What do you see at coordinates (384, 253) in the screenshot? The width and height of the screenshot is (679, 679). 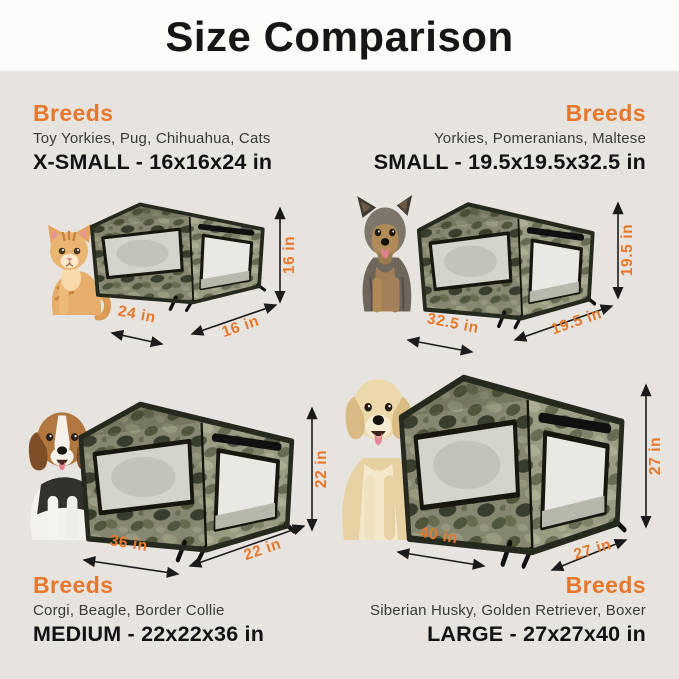 I see `yorkie-illustration` at bounding box center [384, 253].